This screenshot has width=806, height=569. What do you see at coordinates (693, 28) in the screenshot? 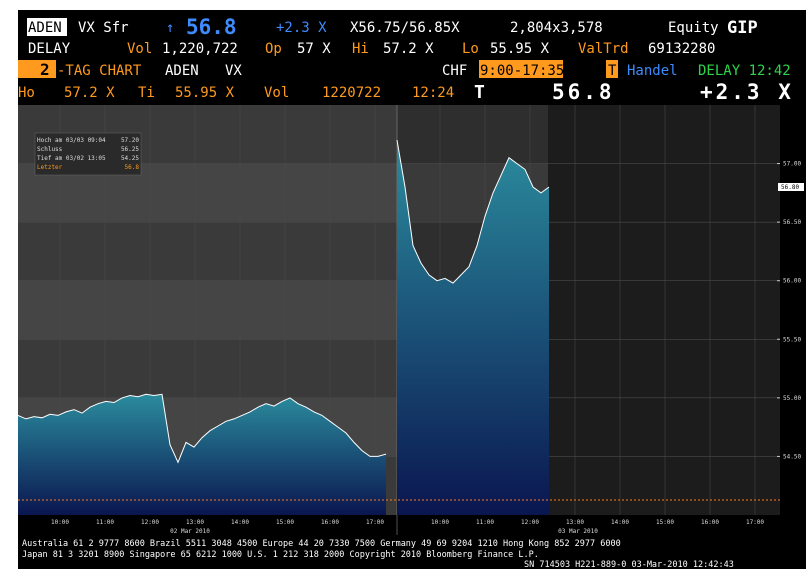
I see `market: Equity` at bounding box center [693, 28].